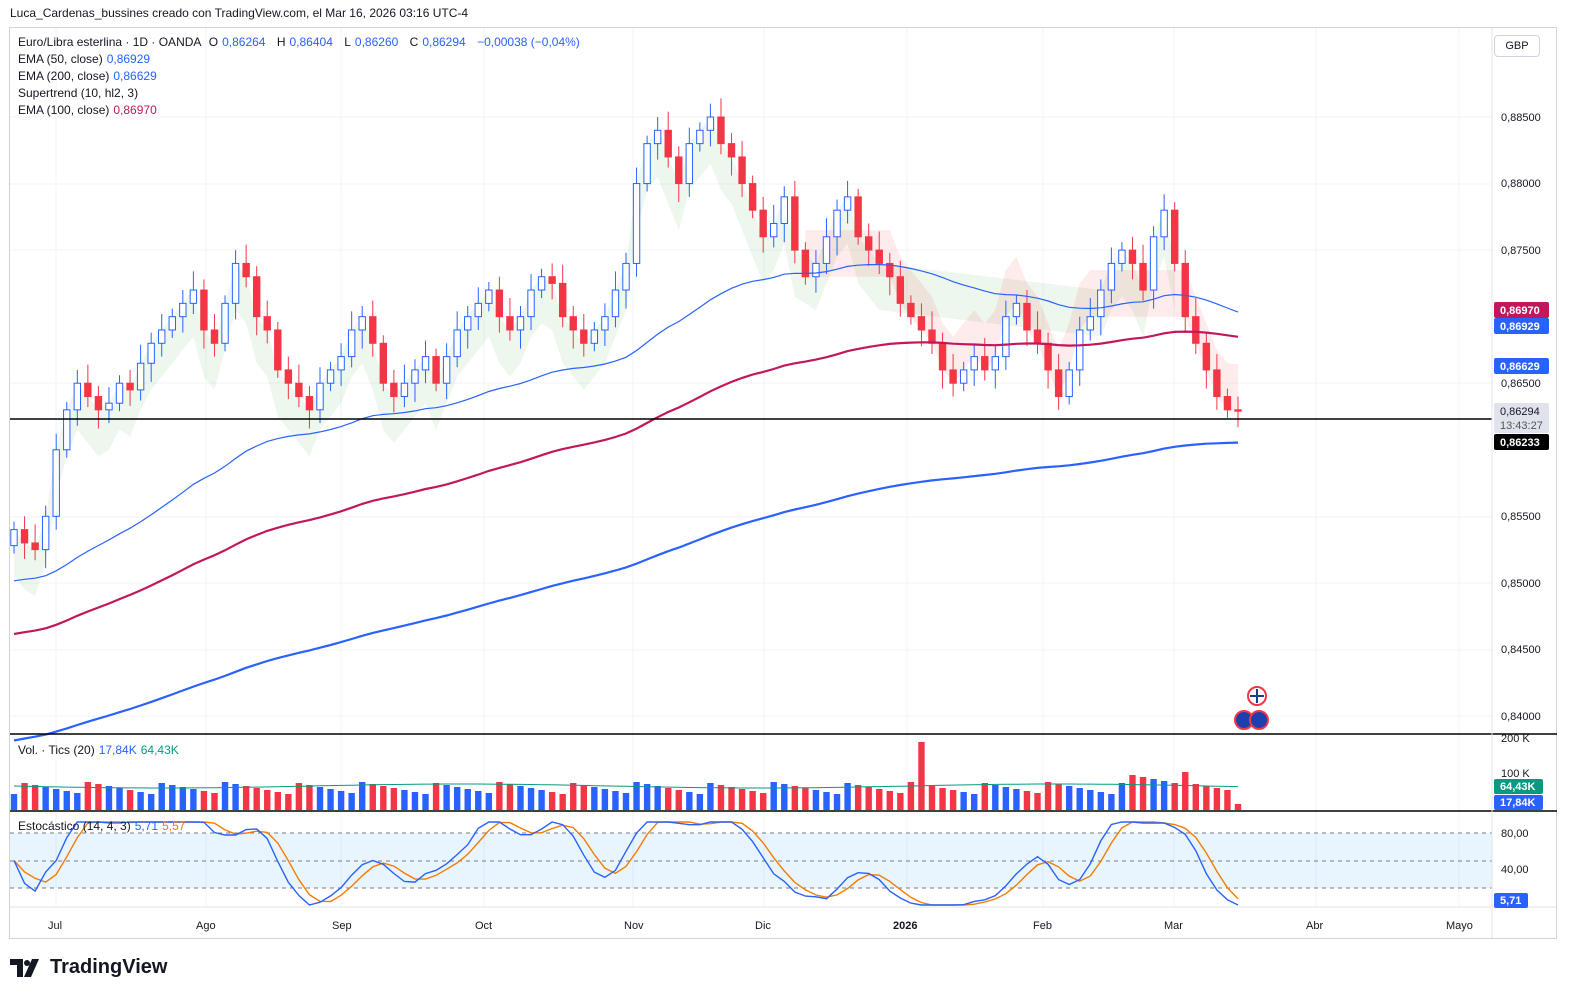 The width and height of the screenshot is (1569, 1000). I want to click on ema200-legend: EMA (200, close) 0,86629, so click(87, 76).